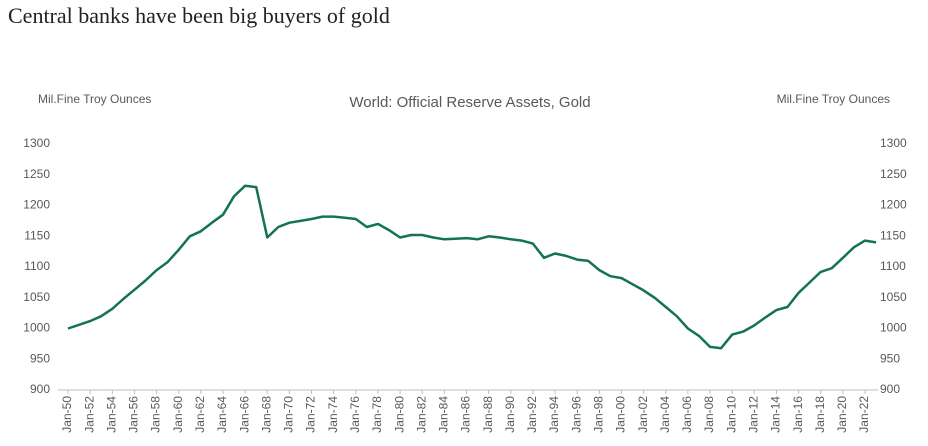 The width and height of the screenshot is (928, 446). I want to click on x-tick-label: Jan-20, so click(842, 414).